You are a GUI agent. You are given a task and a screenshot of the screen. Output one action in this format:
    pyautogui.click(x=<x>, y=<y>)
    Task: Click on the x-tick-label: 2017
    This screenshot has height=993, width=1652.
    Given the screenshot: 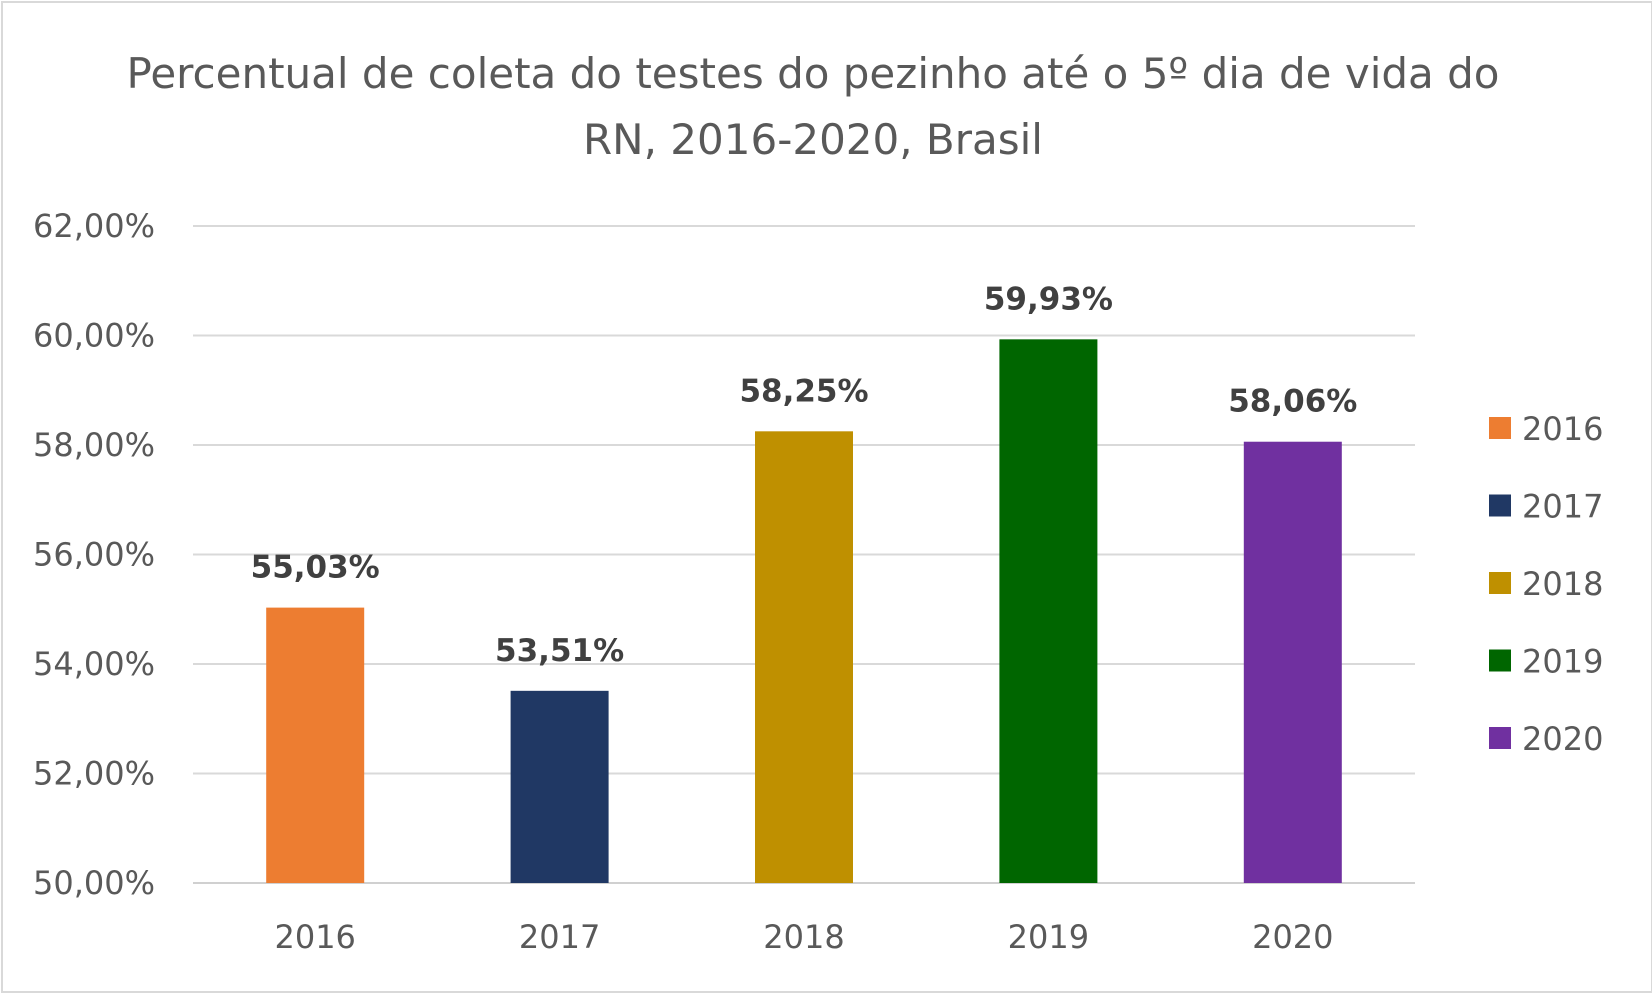 What is the action you would take?
    pyautogui.click(x=559, y=937)
    